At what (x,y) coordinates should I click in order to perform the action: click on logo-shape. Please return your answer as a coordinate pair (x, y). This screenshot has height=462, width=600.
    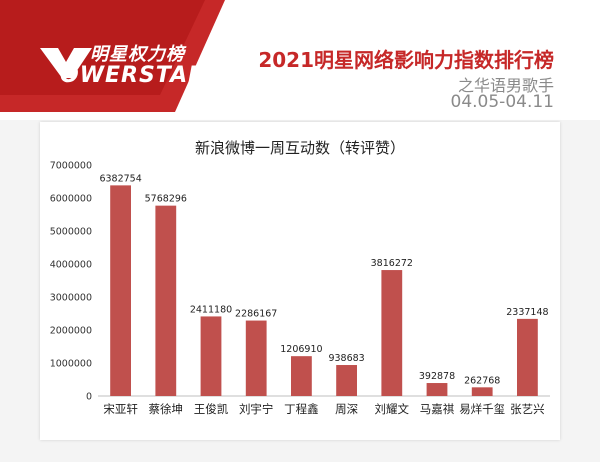
    Looking at the image, I should click on (112, 56).